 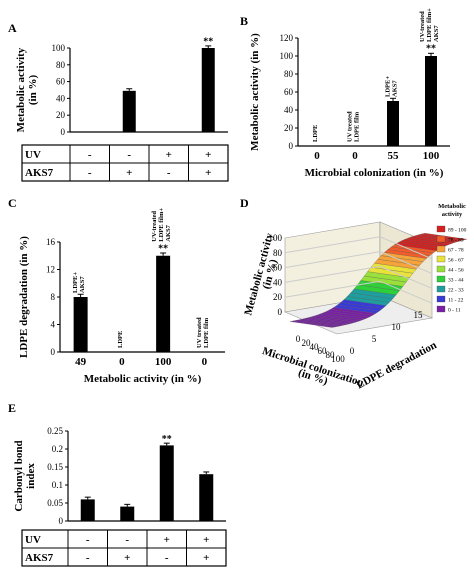 What do you see at coordinates (452, 214) in the screenshot?
I see `legend-title: activity` at bounding box center [452, 214].